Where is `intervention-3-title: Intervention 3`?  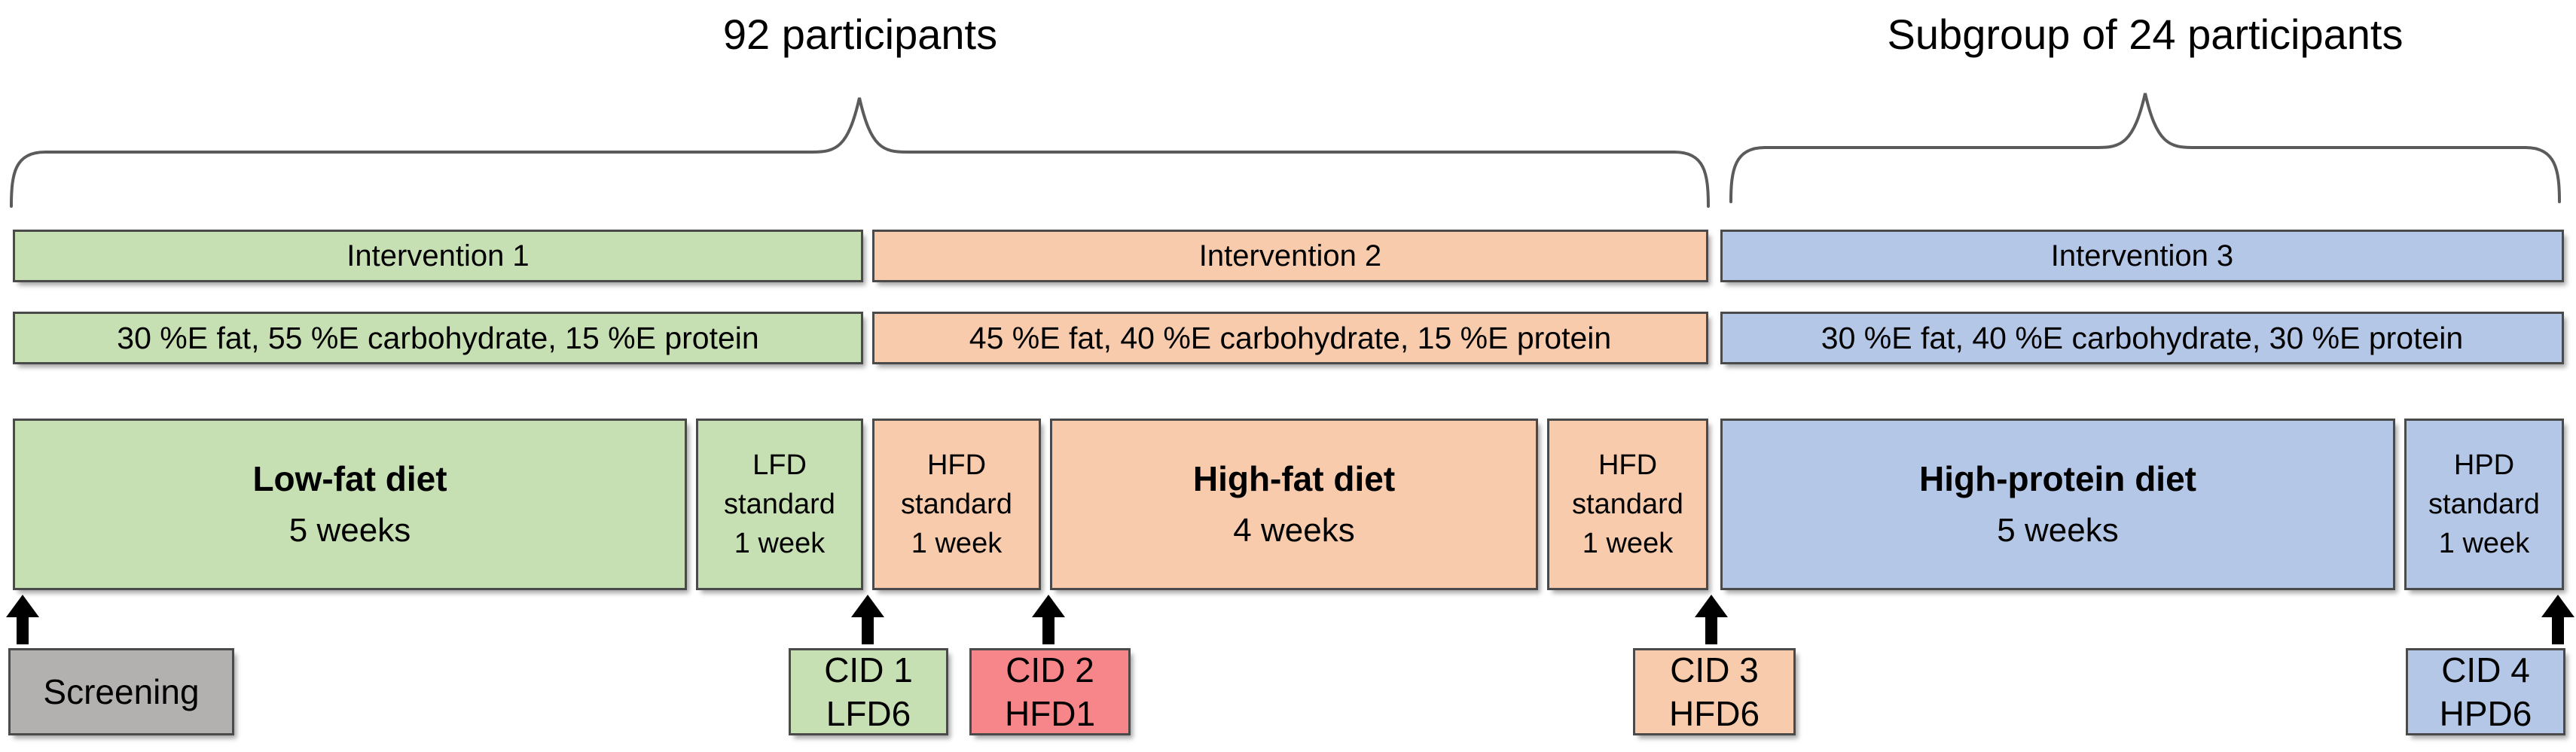
intervention-3-title: Intervention 3 is located at coordinates (2142, 255).